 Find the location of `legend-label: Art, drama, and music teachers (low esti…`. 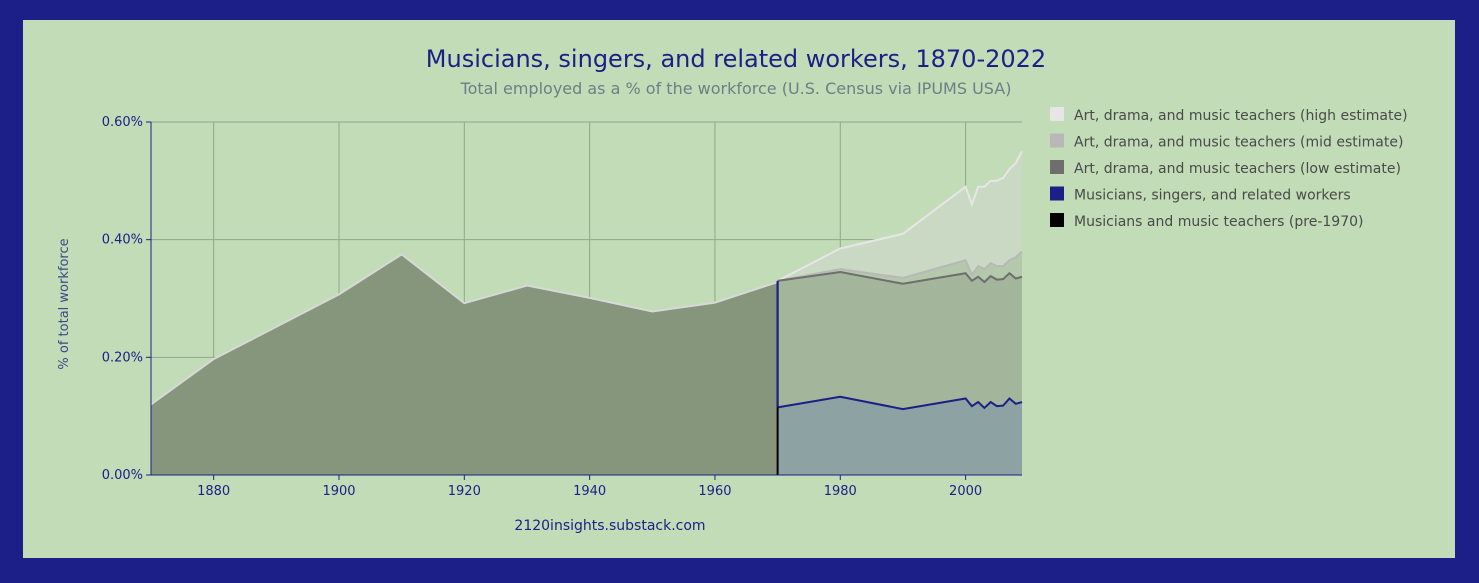

legend-label: Art, drama, and music teachers (low esti… is located at coordinates (1237, 169).